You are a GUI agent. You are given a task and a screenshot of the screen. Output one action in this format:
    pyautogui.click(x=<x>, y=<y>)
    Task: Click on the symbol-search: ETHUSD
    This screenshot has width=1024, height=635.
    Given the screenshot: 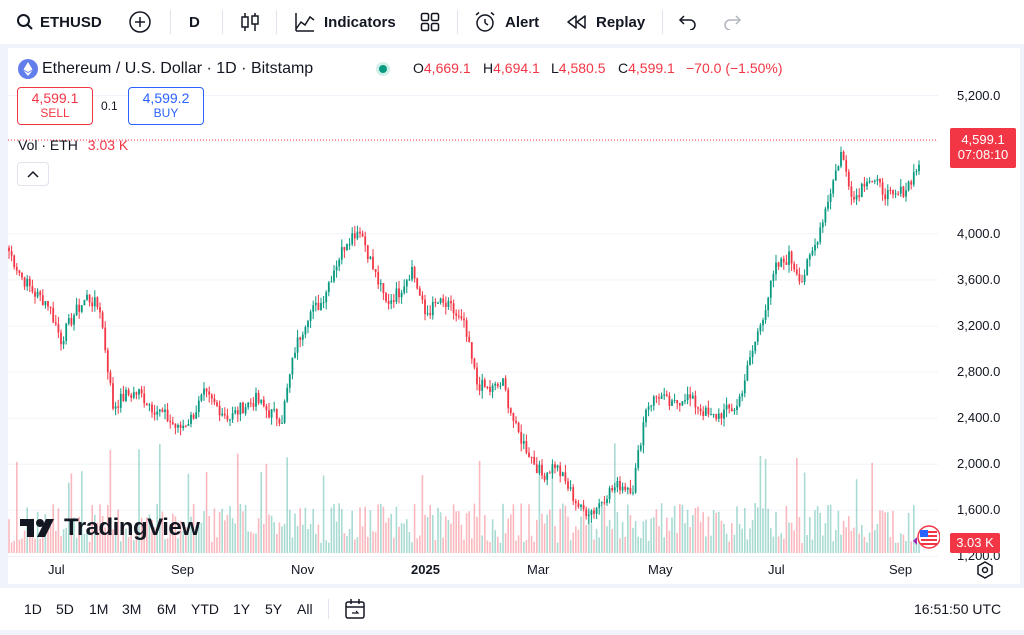 What is the action you would take?
    pyautogui.click(x=59, y=22)
    